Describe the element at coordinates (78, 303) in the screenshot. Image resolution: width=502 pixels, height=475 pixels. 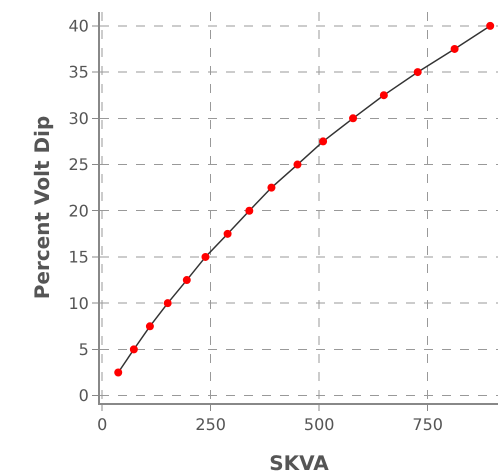
I see `y-tick-label: 10` at that location.